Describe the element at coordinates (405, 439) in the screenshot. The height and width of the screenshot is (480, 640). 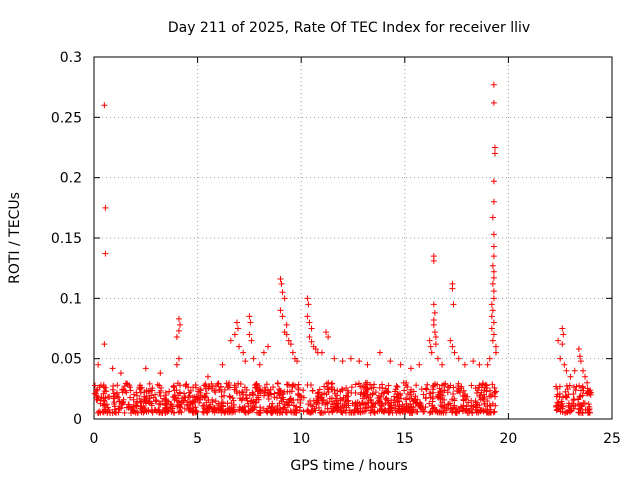
I see `x-tick-label: 15` at that location.